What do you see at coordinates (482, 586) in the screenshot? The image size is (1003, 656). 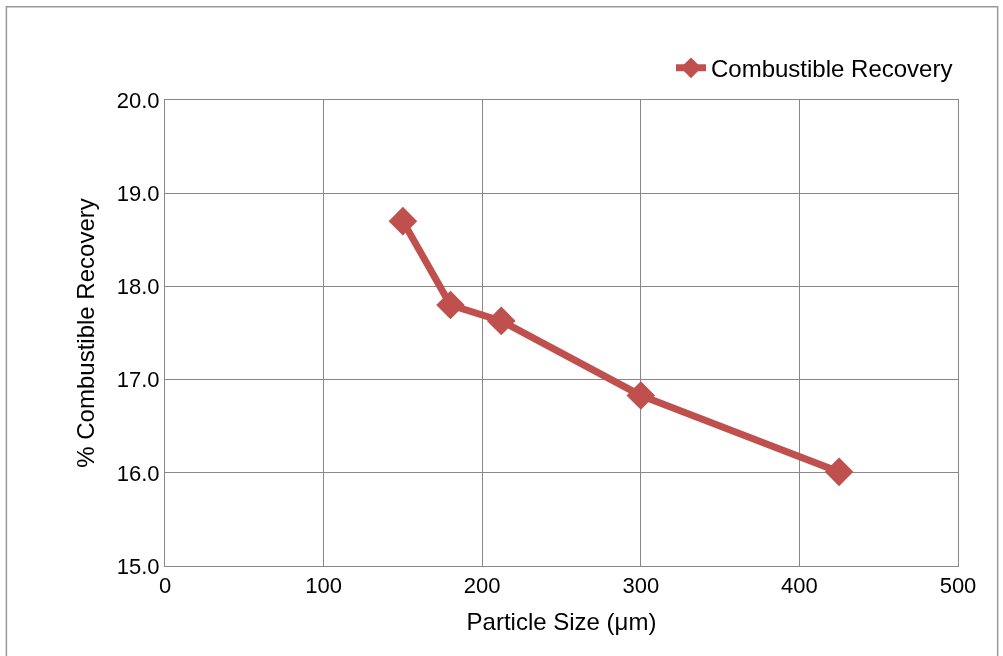 I see `x-tick-label: 200` at bounding box center [482, 586].